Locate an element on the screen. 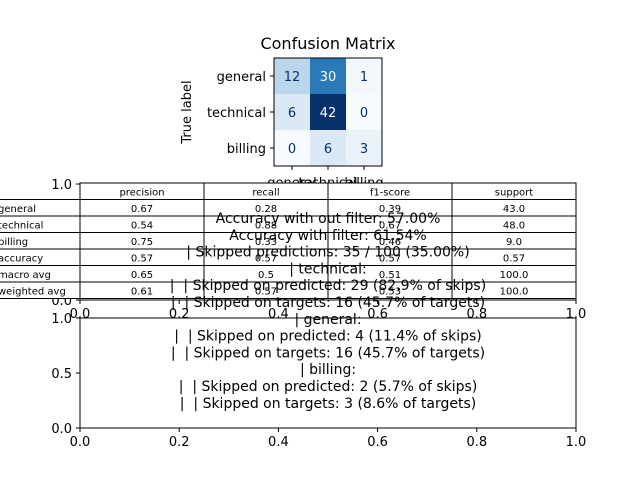 The width and height of the screenshot is (640, 480). y-tick-label: 0.0 is located at coordinates (61, 429).